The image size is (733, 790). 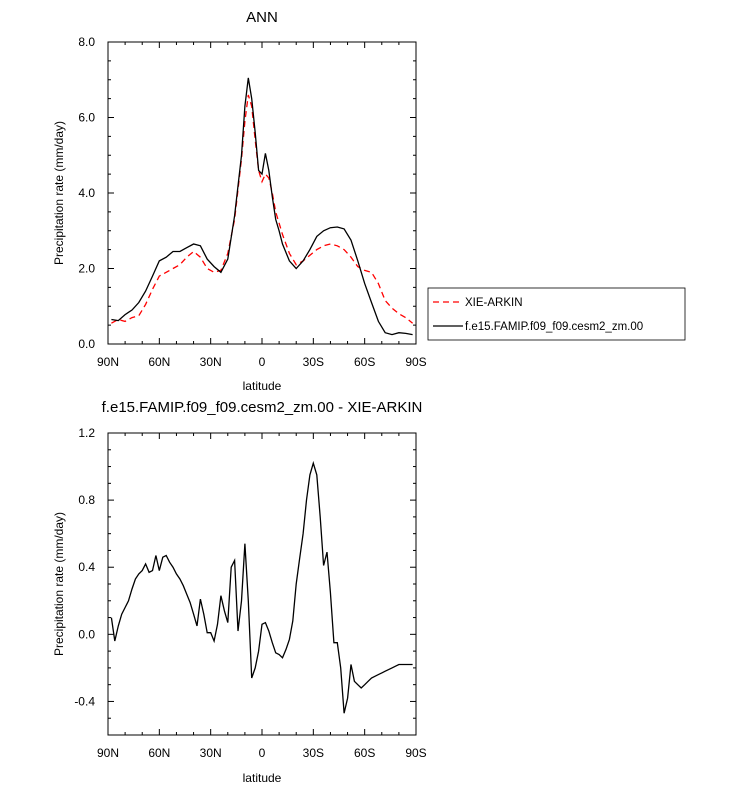 I want to click on legend-box, so click(x=556, y=314).